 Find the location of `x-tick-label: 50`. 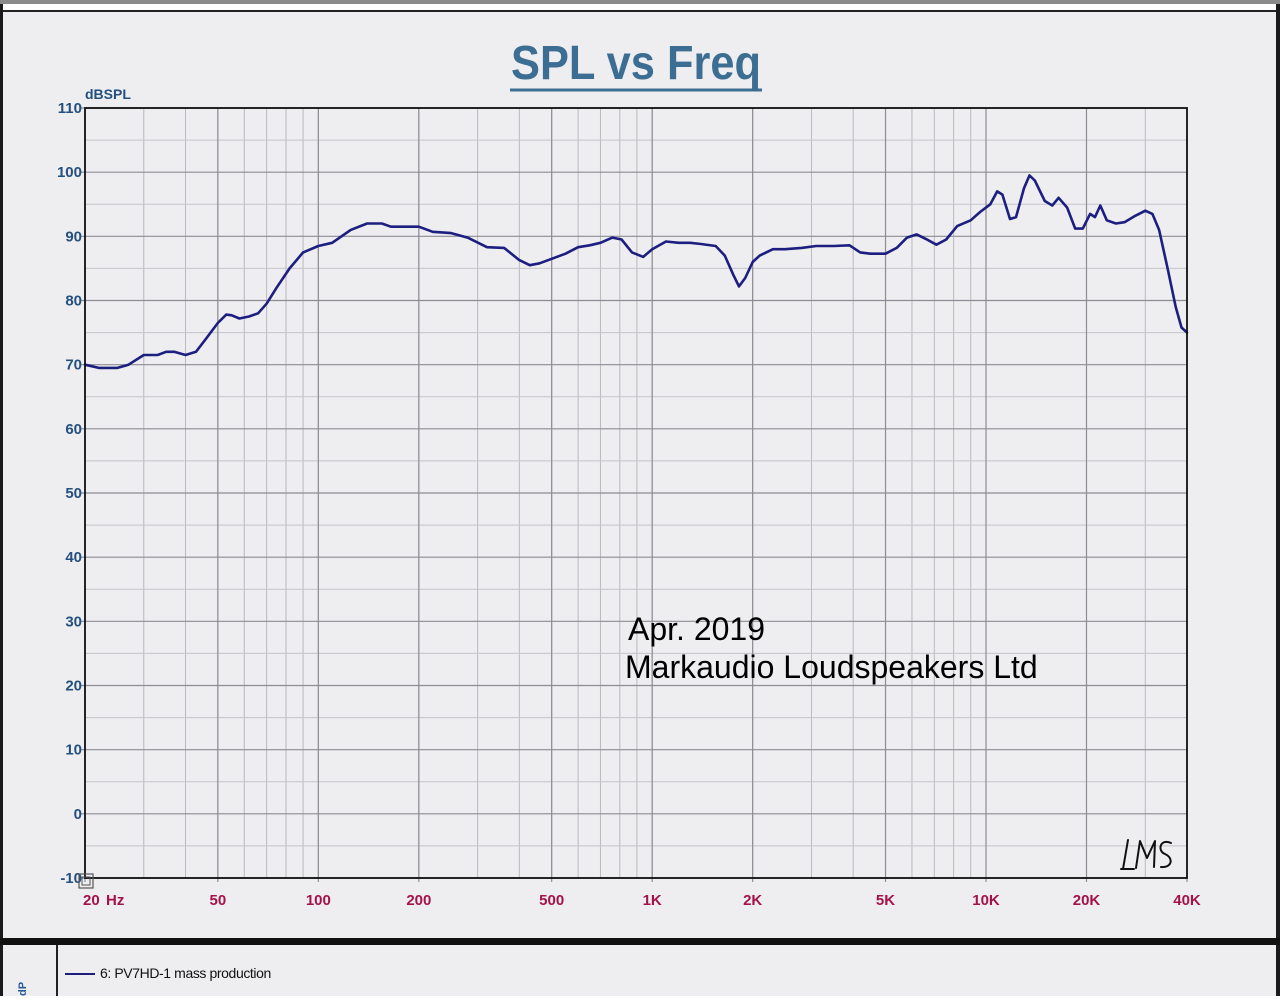

x-tick-label: 50 is located at coordinates (218, 900).